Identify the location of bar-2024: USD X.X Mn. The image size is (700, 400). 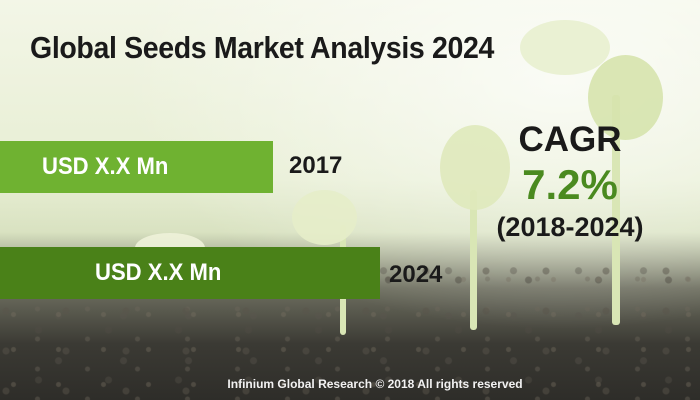
(190, 273).